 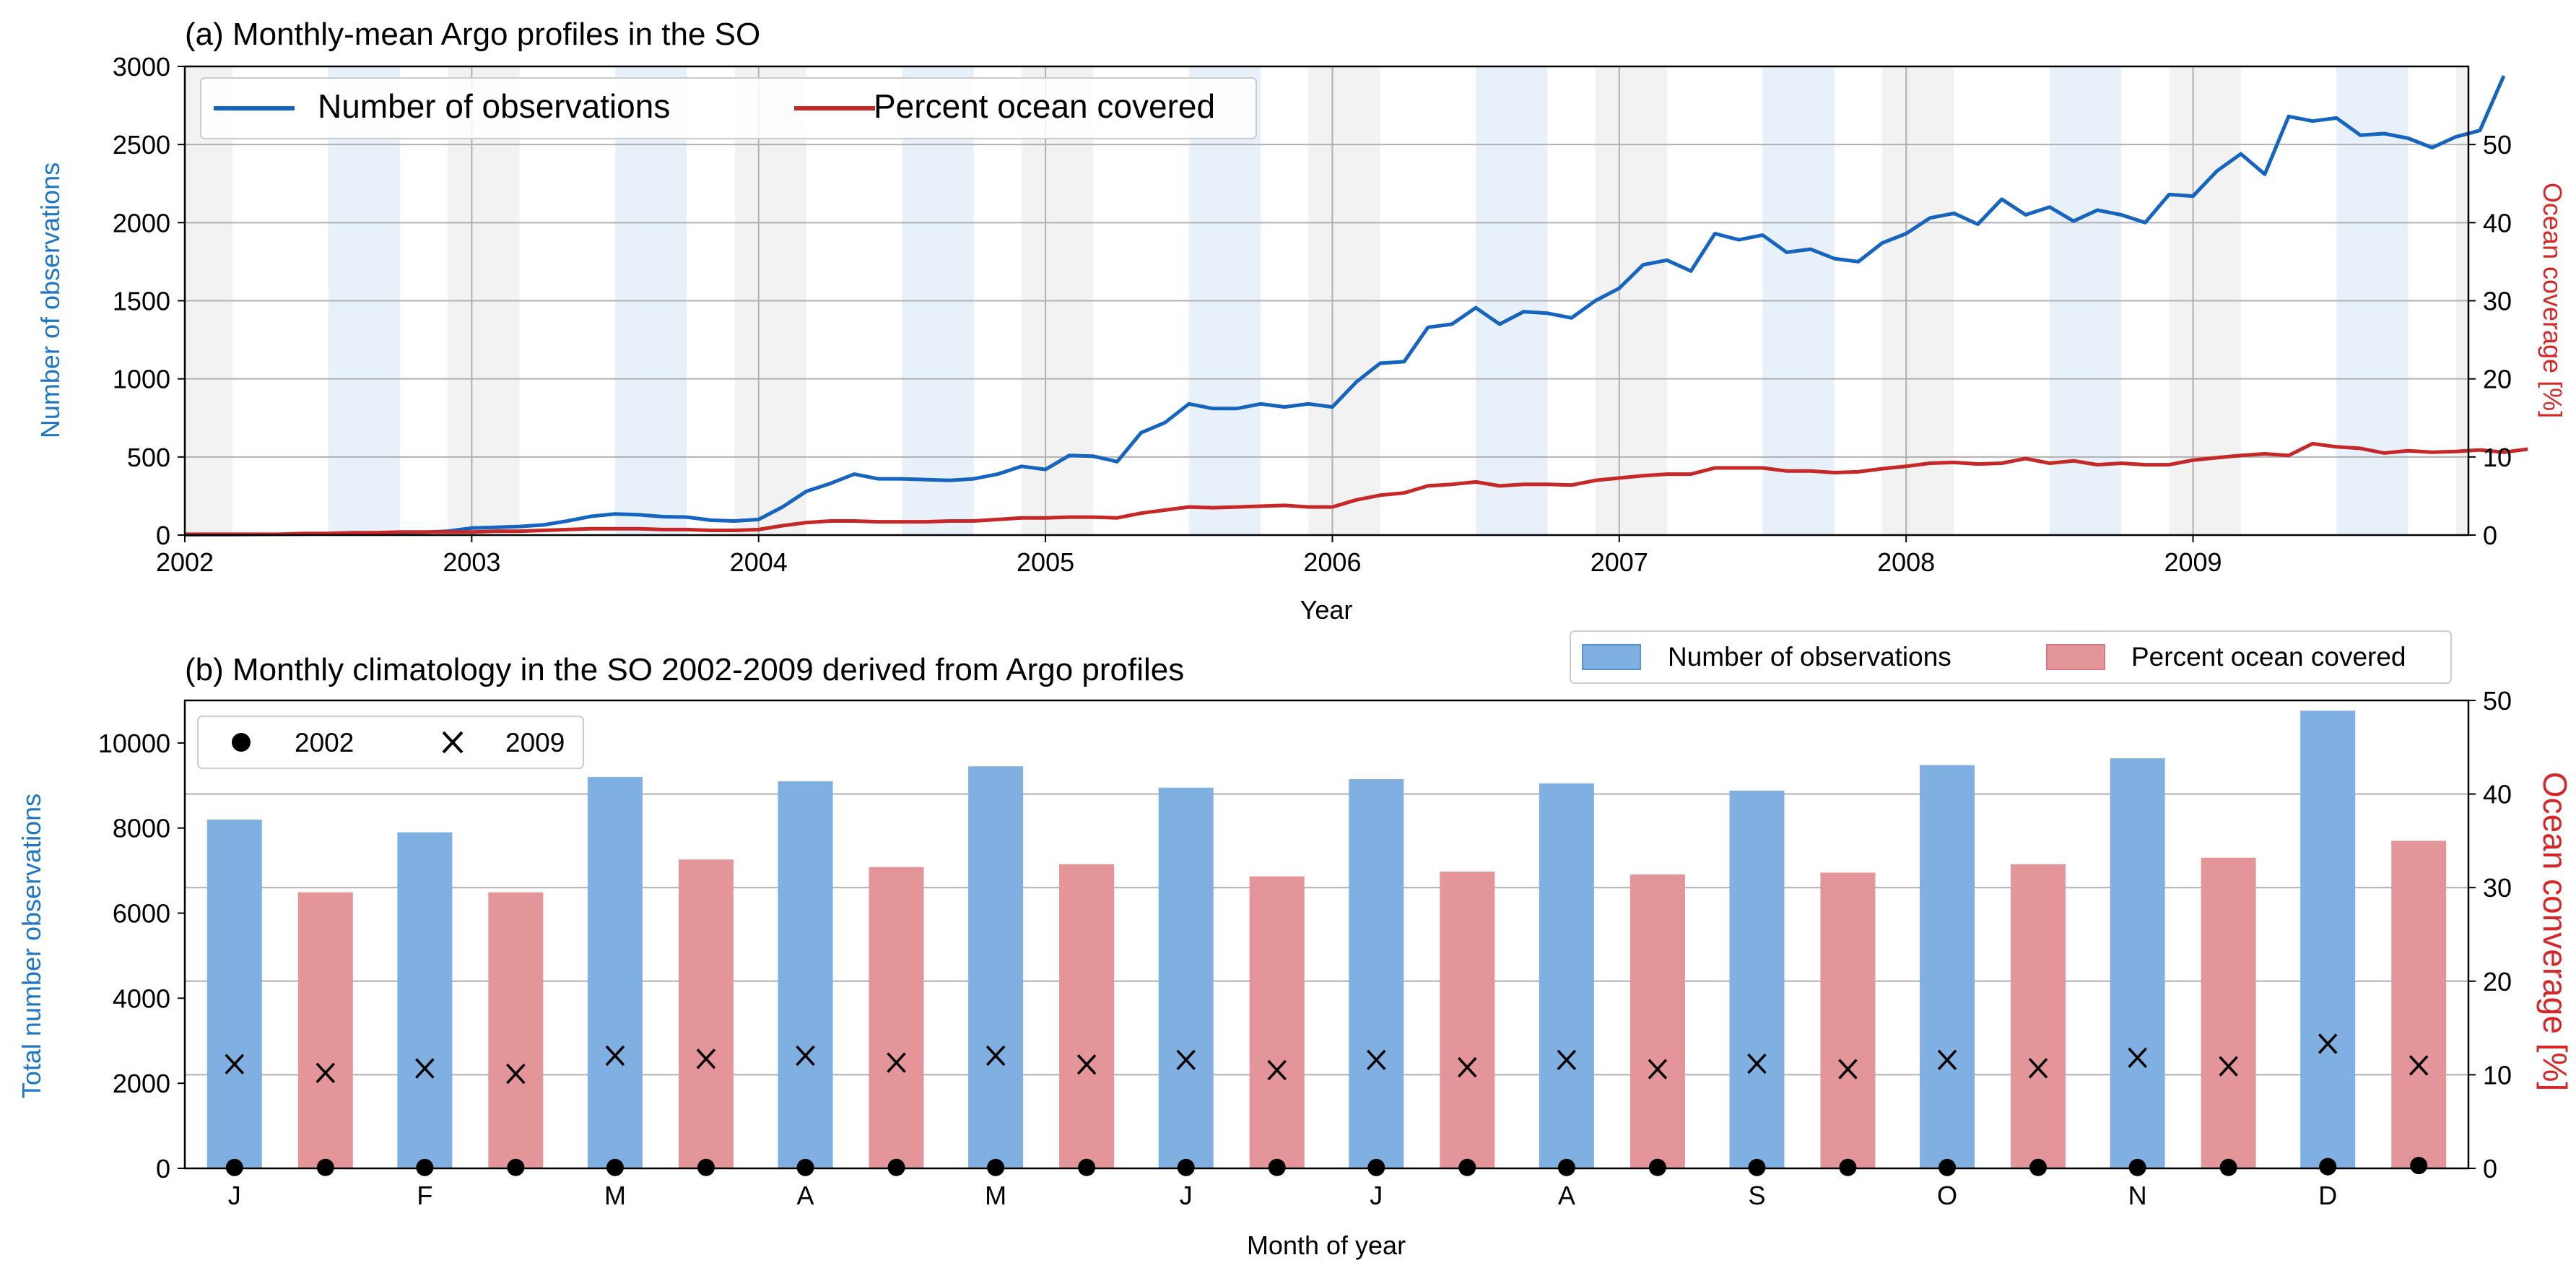 I want to click on tick-label-right-b: 0, so click(x=2490, y=1169).